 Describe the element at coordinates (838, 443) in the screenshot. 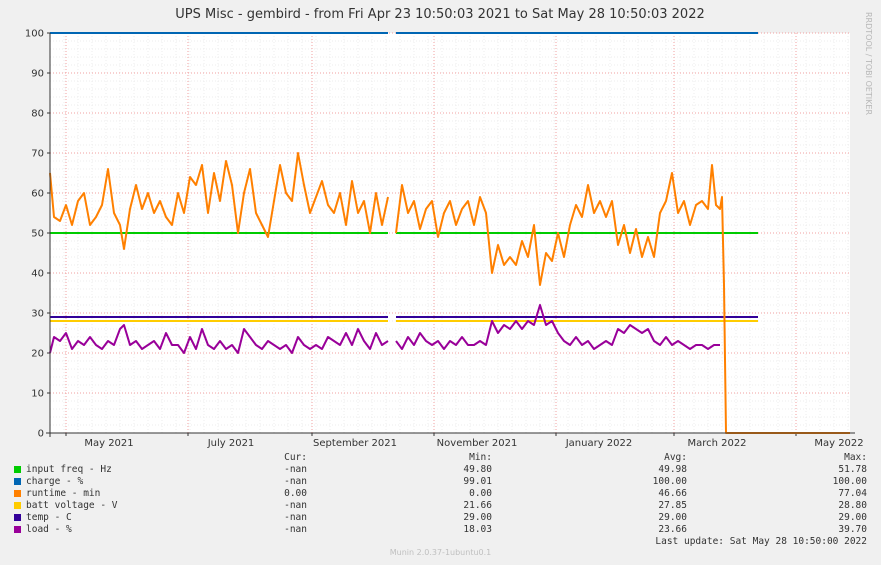

I see `x-tick-label: May 2022` at that location.